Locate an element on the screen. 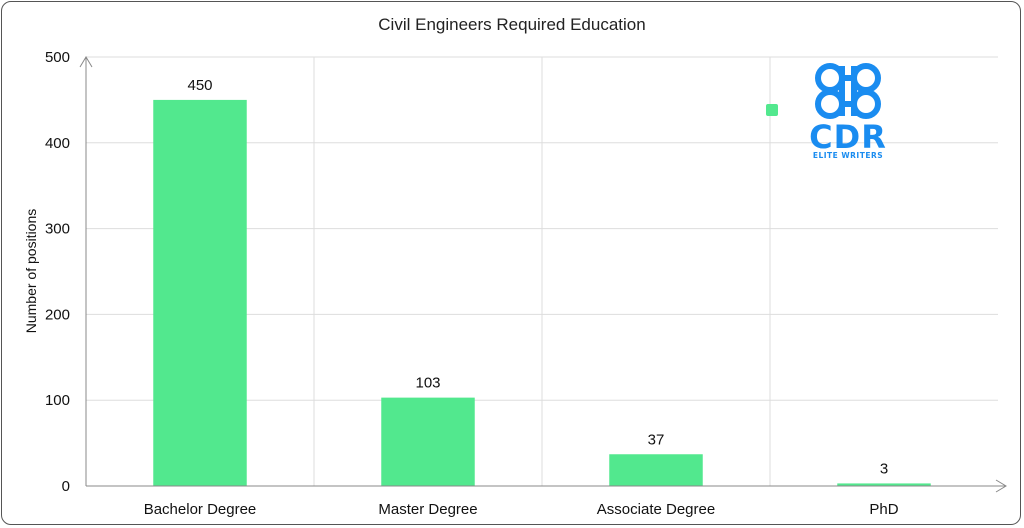 The height and width of the screenshot is (528, 1024). legend-marker is located at coordinates (772, 110).